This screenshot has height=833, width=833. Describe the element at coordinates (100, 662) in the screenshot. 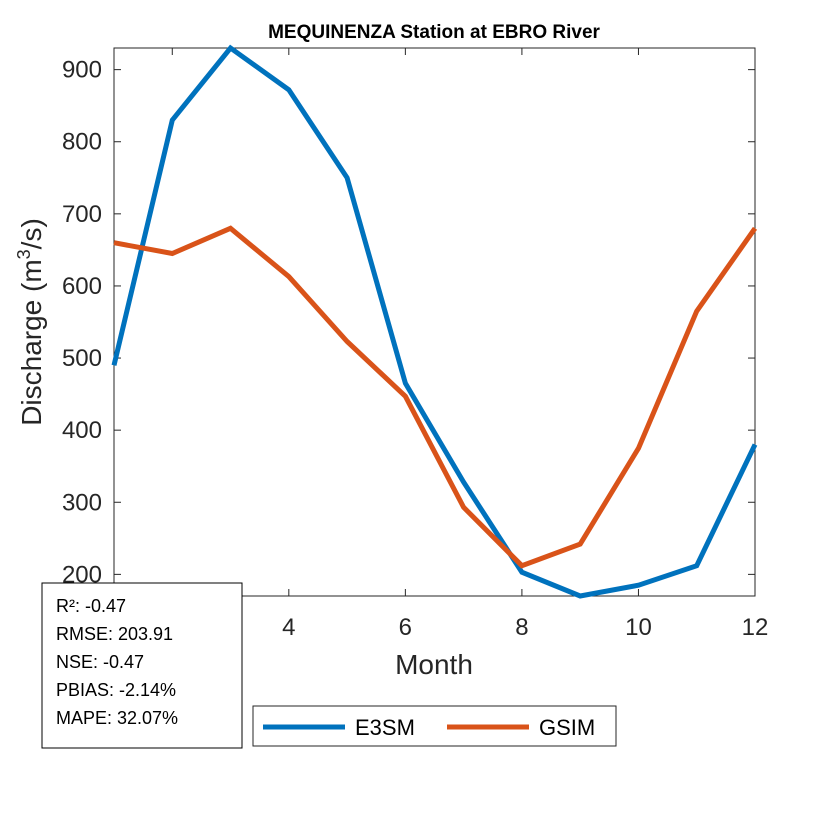

I see `metric-nse: NSE: -0.47` at that location.